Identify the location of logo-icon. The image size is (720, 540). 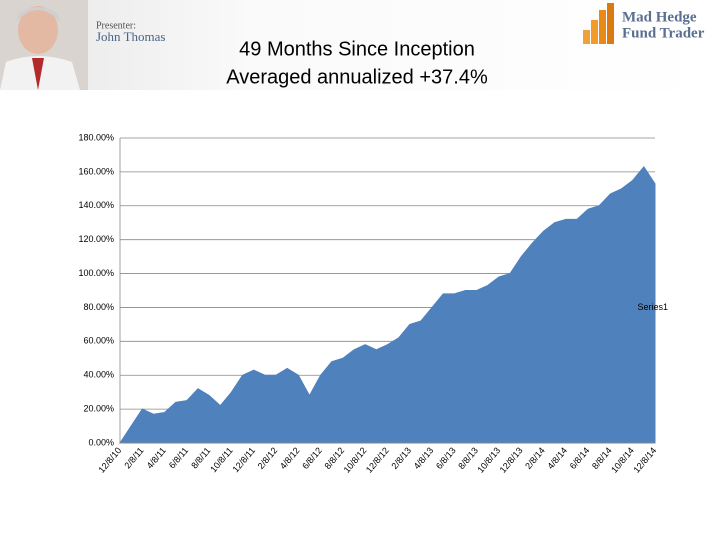
(598, 23).